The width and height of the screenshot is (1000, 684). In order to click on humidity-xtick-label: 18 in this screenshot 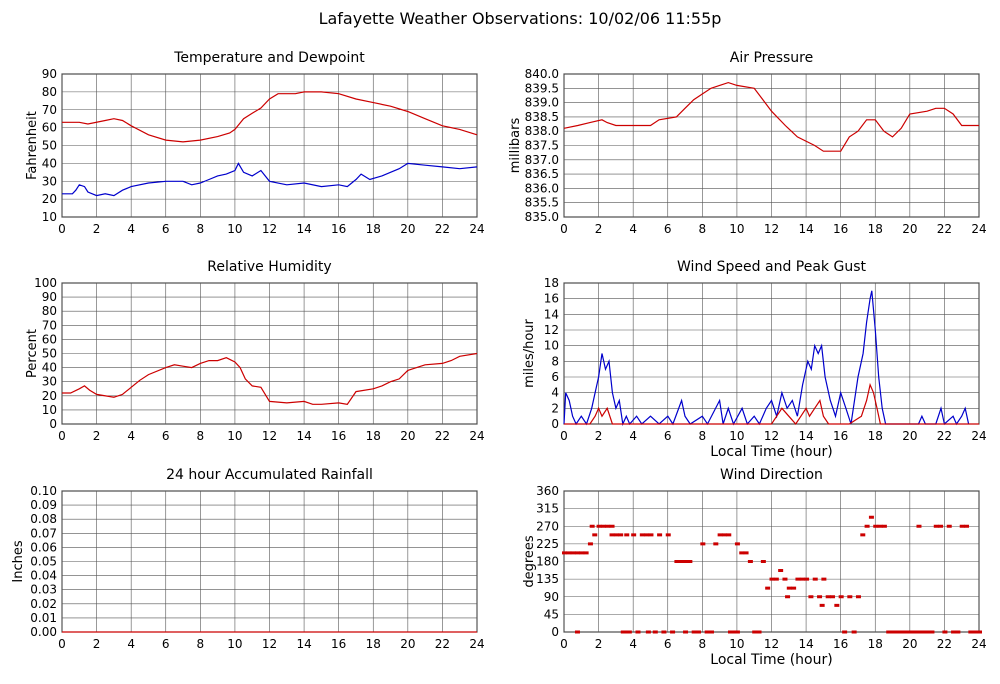, I will do `click(373, 436)`.